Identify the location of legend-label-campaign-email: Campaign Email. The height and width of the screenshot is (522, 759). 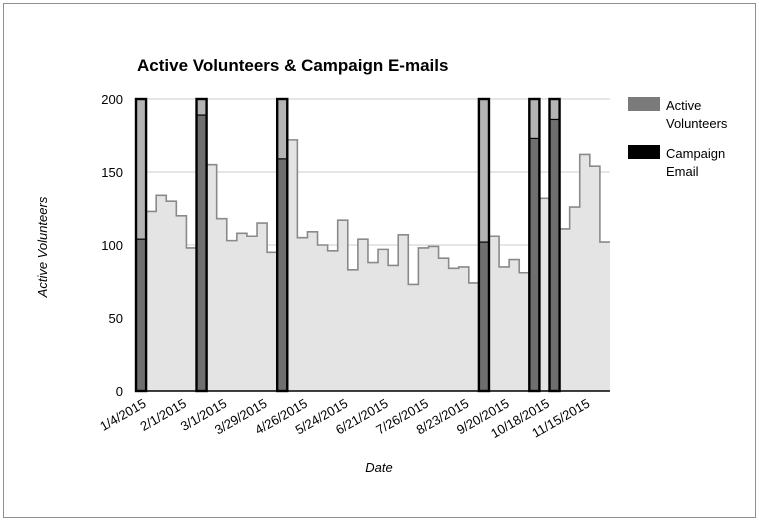
(695, 162).